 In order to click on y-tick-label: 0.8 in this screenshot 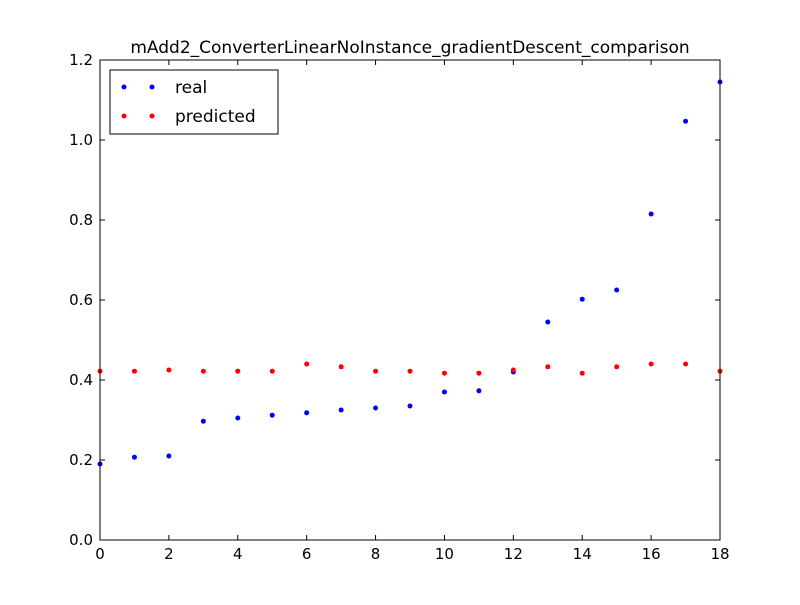, I will do `click(81, 220)`.